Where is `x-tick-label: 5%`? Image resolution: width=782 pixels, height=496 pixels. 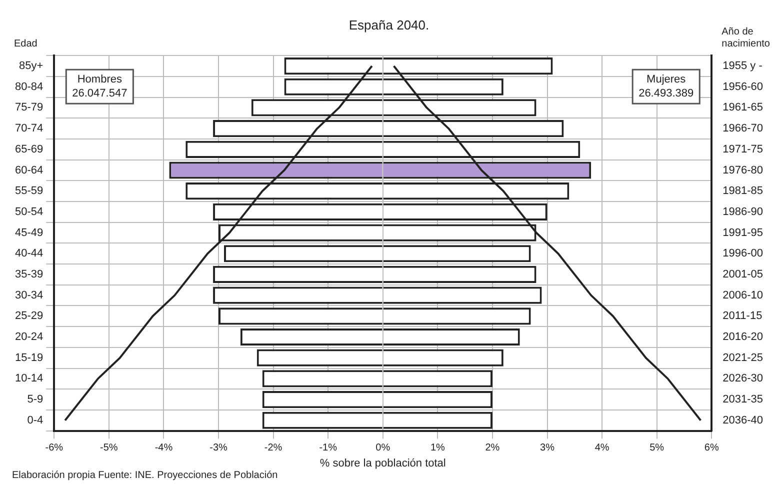 x-tick-label: 5% is located at coordinates (657, 448).